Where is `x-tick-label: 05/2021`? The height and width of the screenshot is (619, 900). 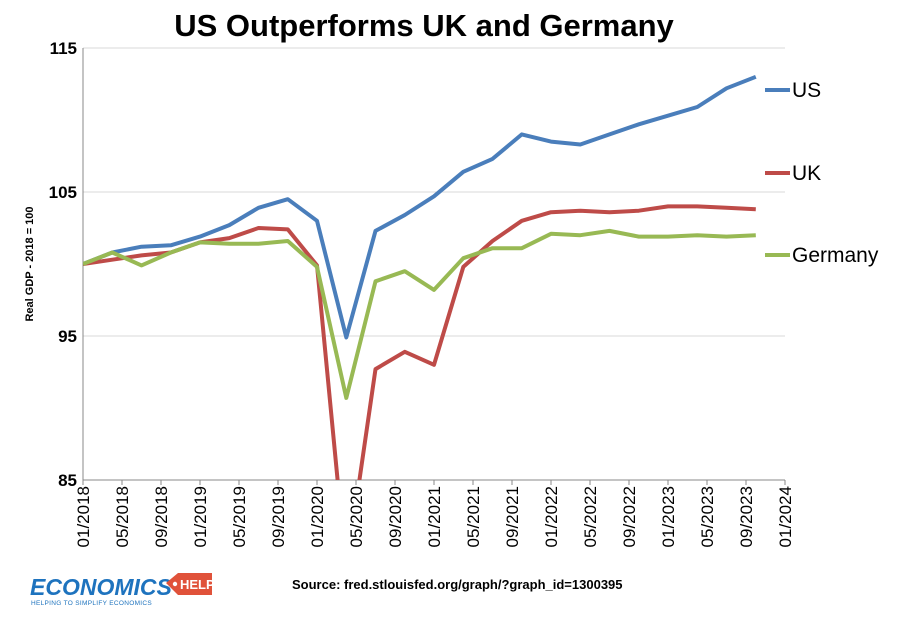
x-tick-label: 05/2021 is located at coordinates (473, 516).